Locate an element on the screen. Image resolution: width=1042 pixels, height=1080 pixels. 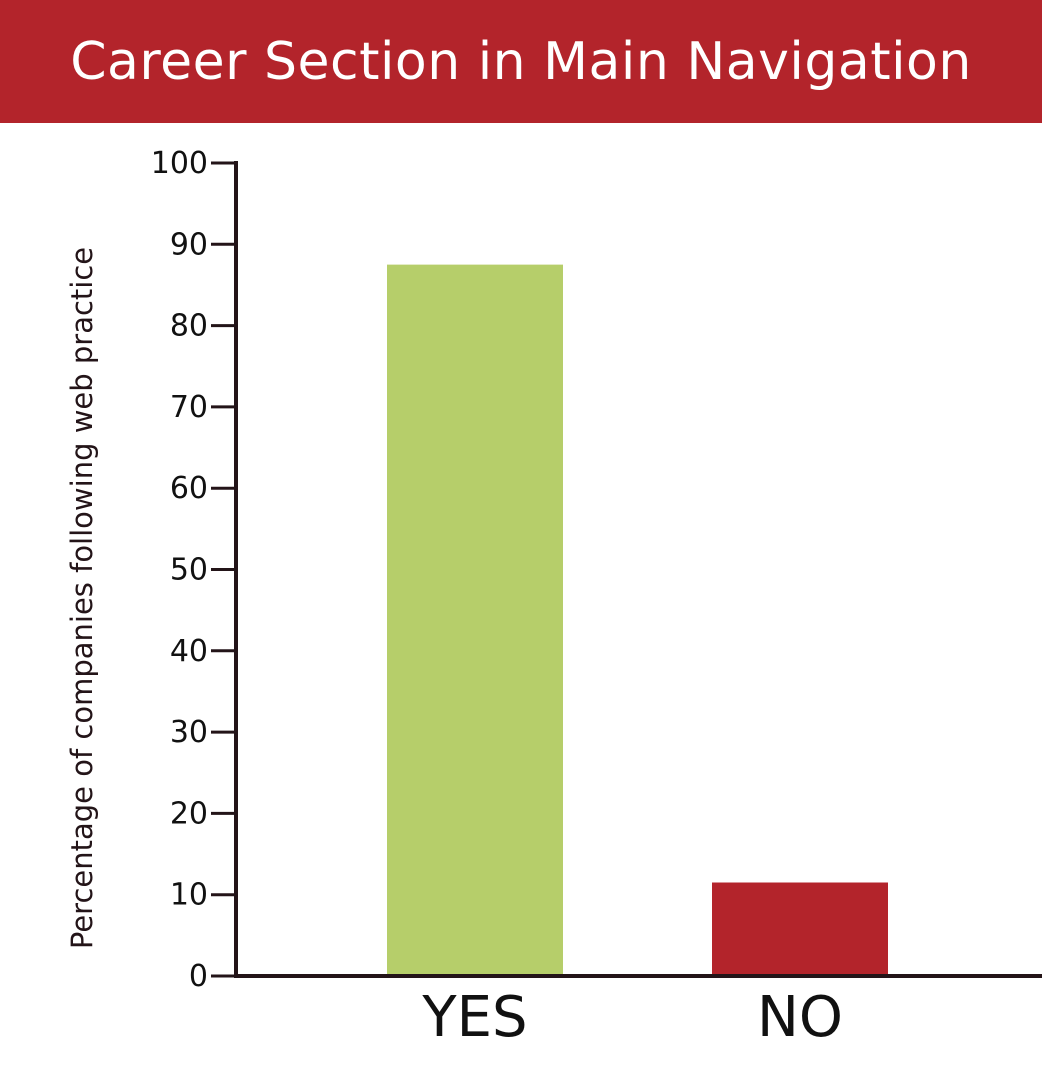
y-tick-label: 60 is located at coordinates (189, 488).